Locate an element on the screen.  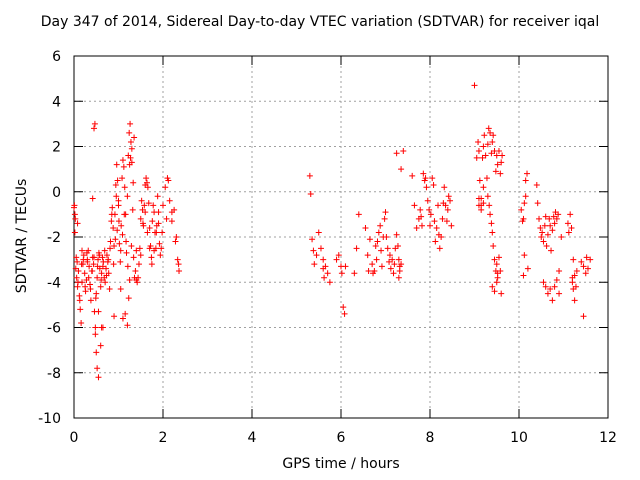
y-tick-label: 2 is located at coordinates (56, 148).